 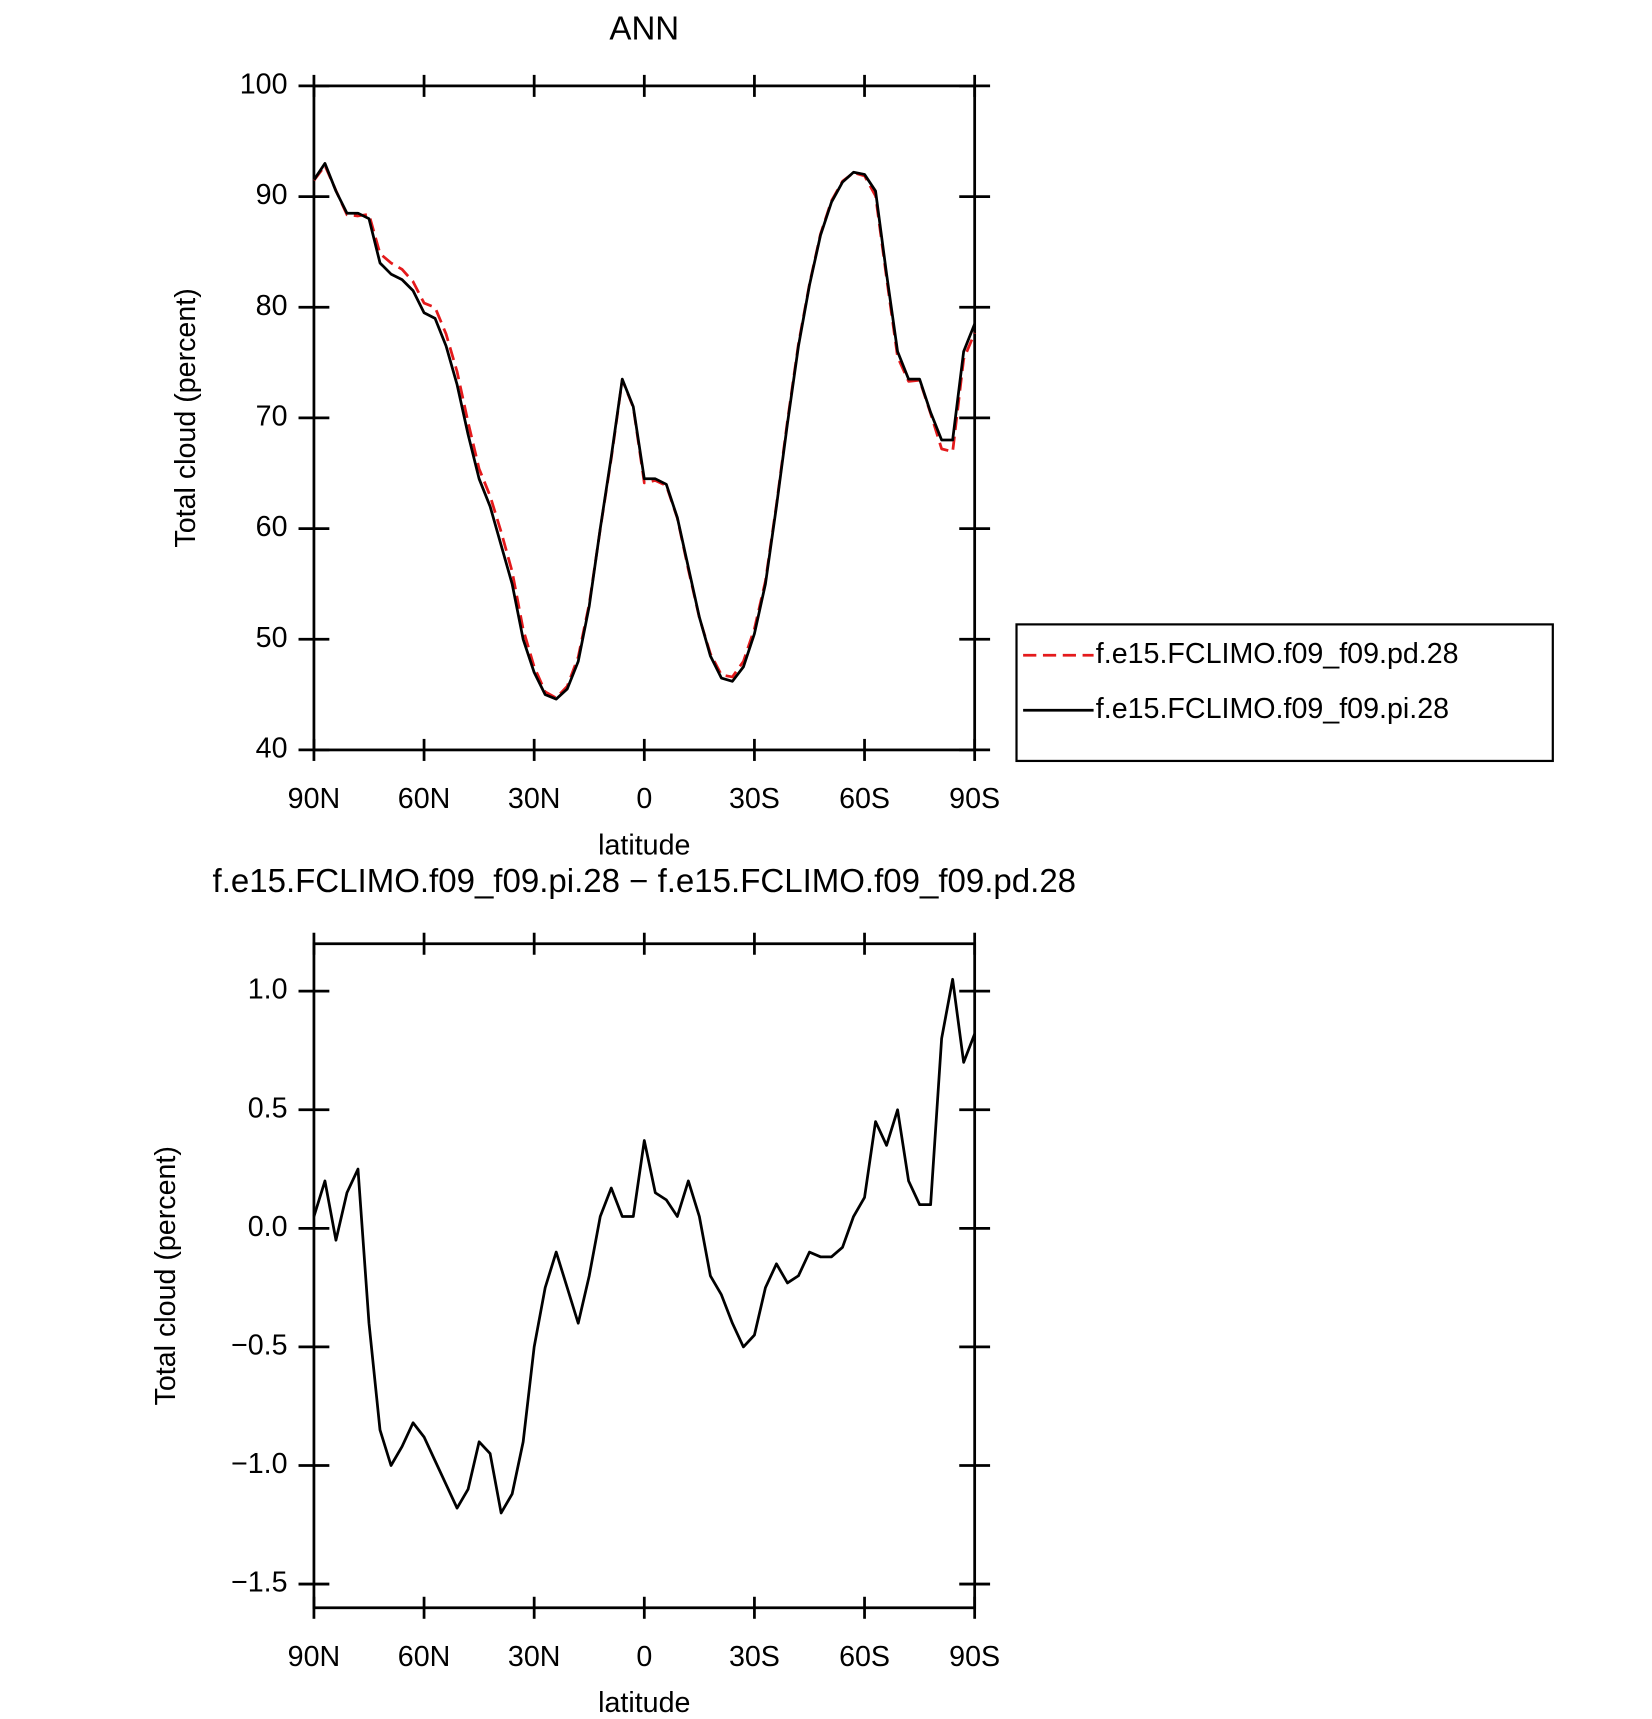 I want to click on y-tick-label: −0.5, so click(x=259, y=1345).